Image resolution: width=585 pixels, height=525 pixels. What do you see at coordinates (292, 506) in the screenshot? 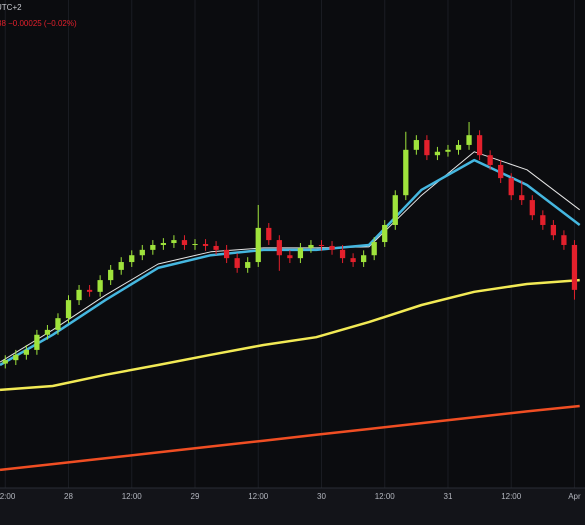
I see `time-axis` at bounding box center [292, 506].